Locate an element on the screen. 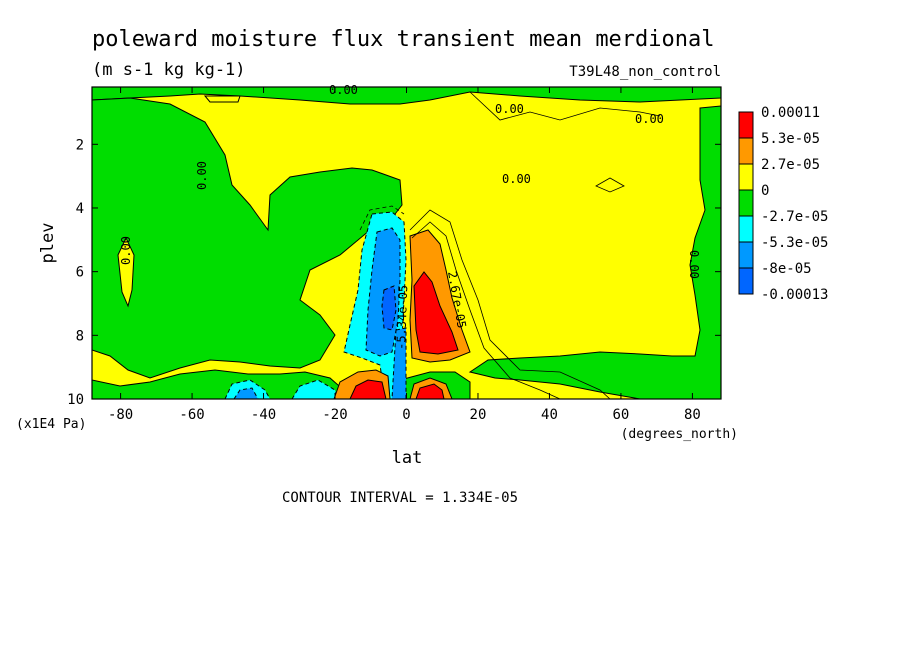  contour-line-yellow-island is located at coordinates (610, 185).